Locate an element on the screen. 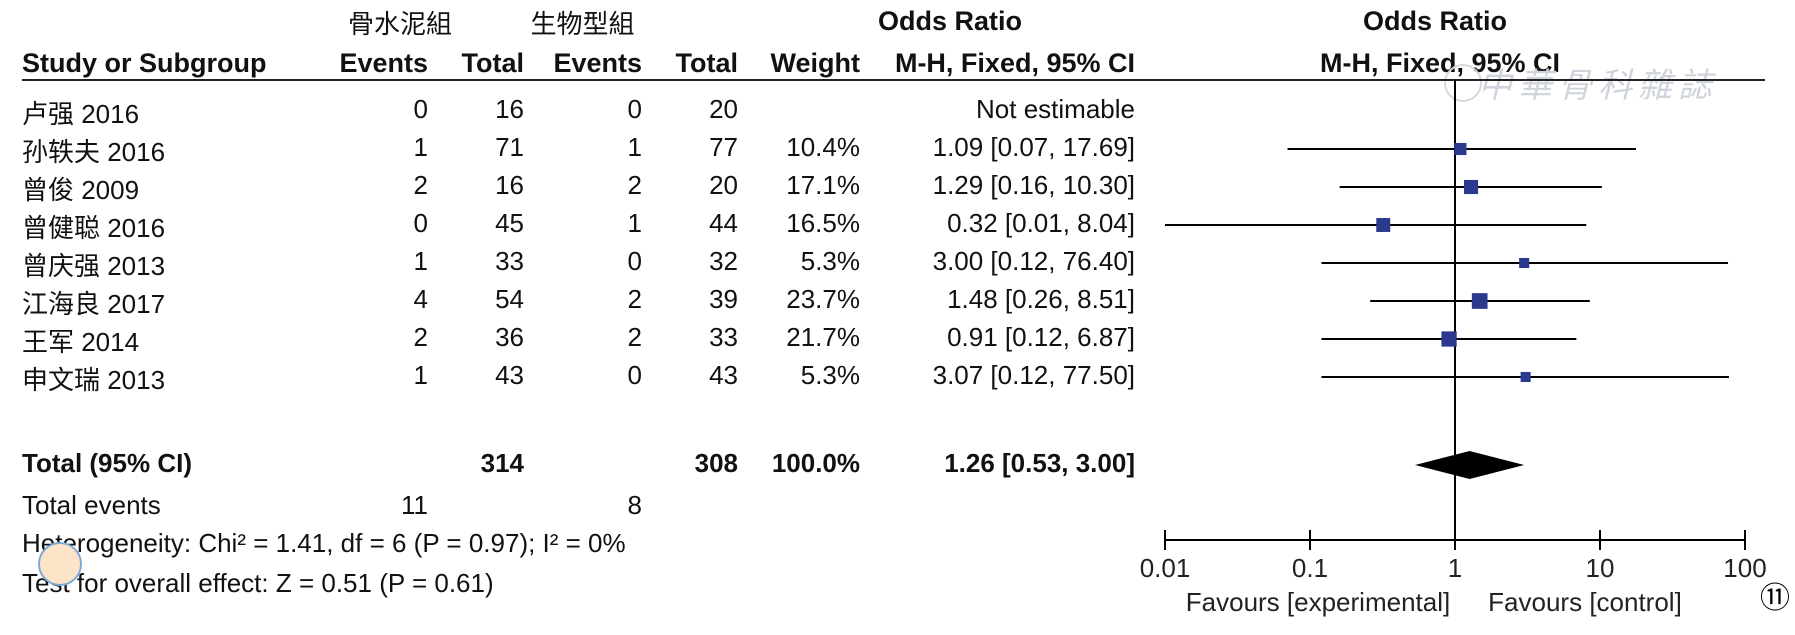 The height and width of the screenshot is (635, 1795). row-study: 王军 2014 is located at coordinates (81, 342).